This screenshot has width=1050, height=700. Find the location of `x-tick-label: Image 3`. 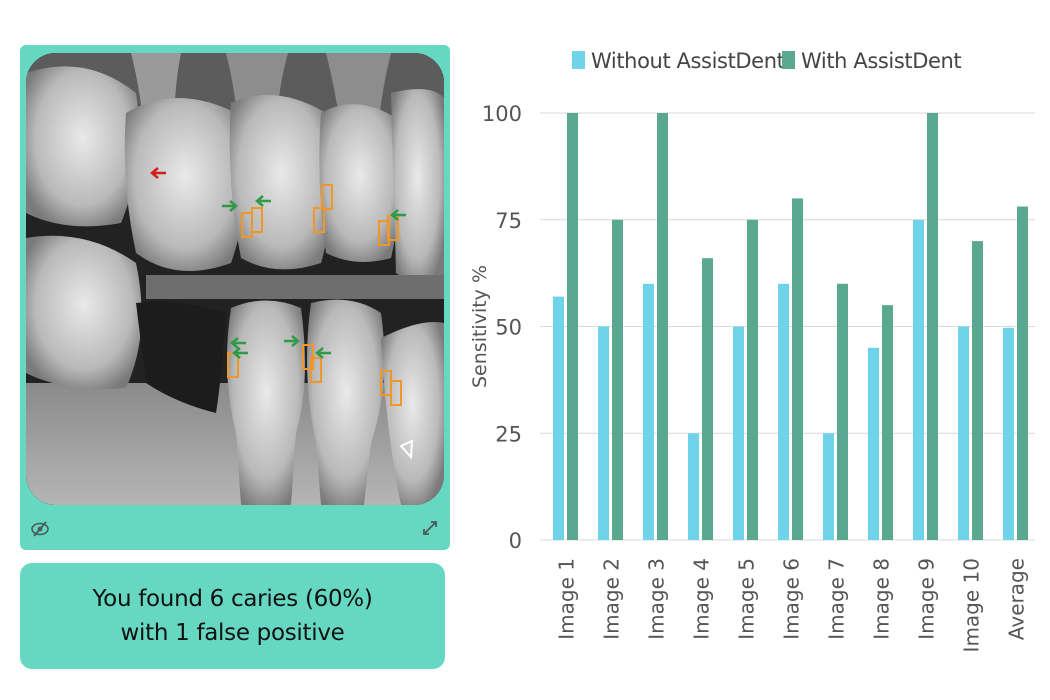

x-tick-label: Image 3 is located at coordinates (657, 599).